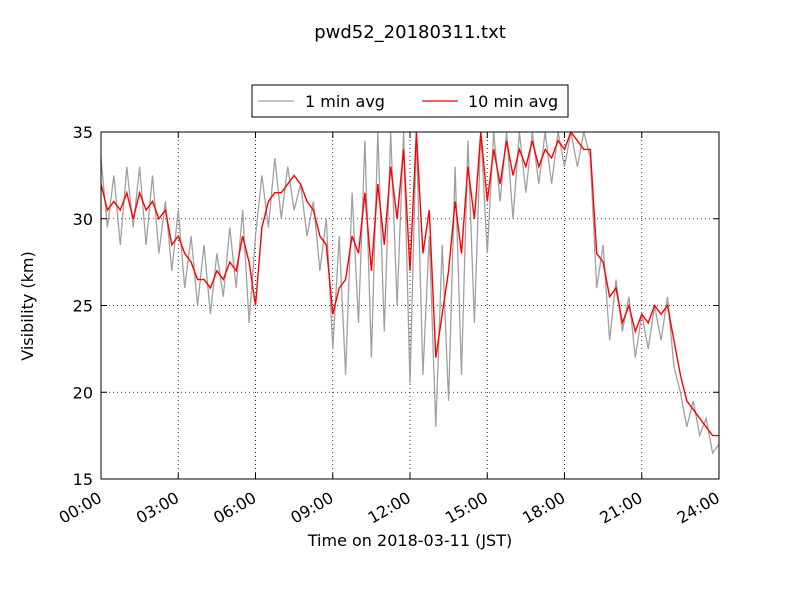 This screenshot has width=800, height=600. What do you see at coordinates (311, 508) in the screenshot?
I see `x-tick-label: 09:00` at bounding box center [311, 508].